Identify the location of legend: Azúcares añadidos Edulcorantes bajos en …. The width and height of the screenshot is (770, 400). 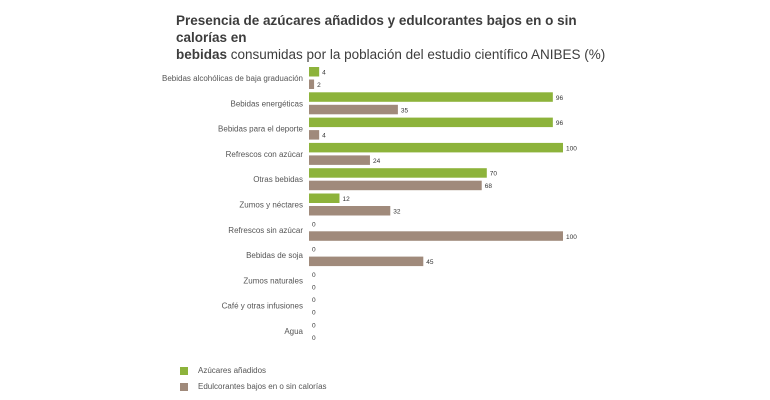
(253, 379).